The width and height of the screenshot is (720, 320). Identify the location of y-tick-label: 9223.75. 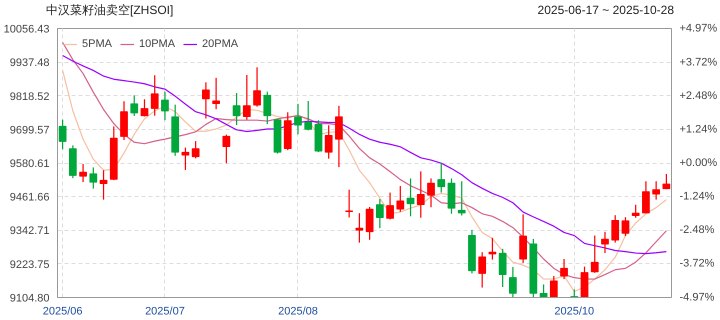
(30, 264).